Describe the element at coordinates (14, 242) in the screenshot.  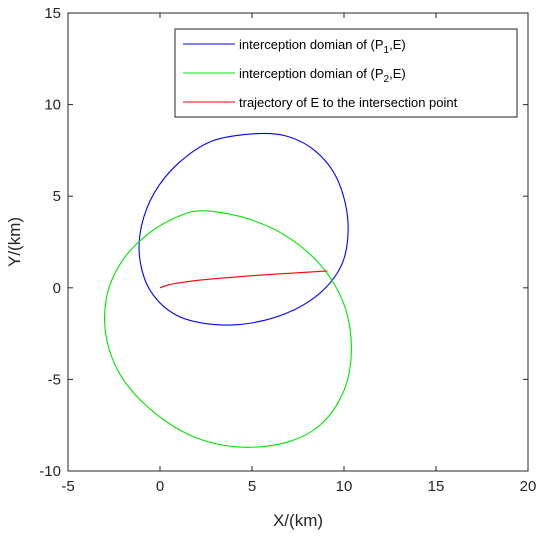
I see `y-axis-label: Y/(km)` at that location.